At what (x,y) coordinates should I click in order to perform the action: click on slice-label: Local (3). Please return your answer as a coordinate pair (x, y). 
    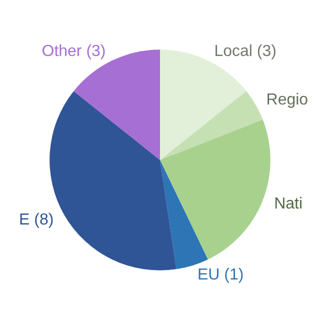
    Looking at the image, I should click on (245, 51).